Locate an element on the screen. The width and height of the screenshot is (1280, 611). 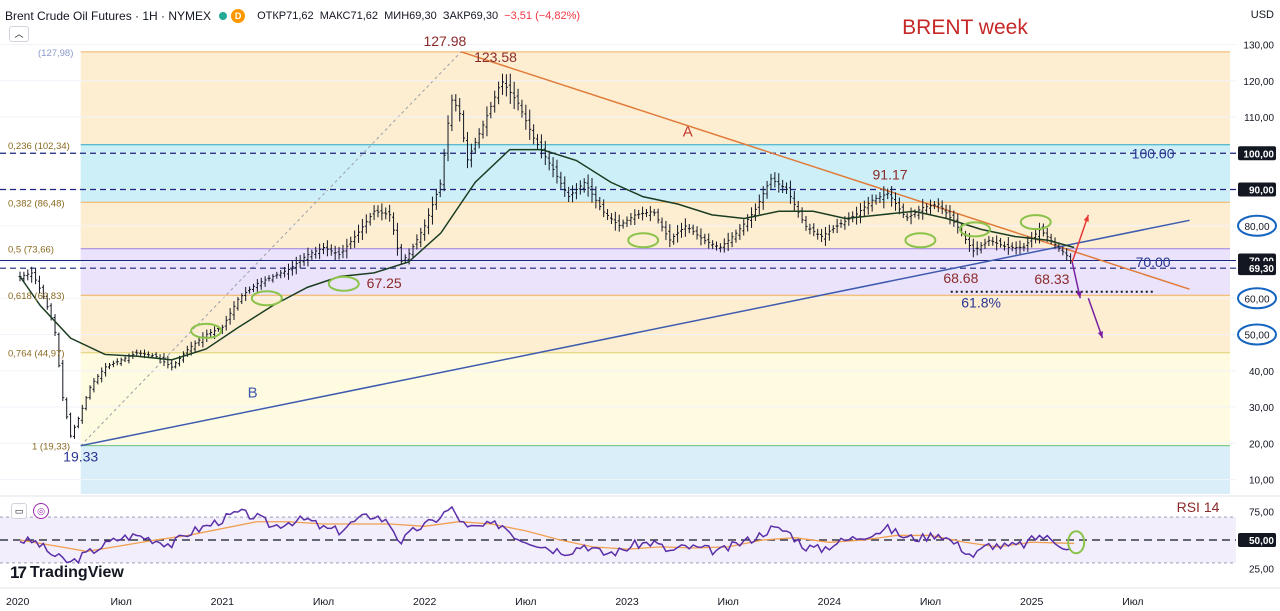
annotation-label: 91.17 is located at coordinates (890, 174).